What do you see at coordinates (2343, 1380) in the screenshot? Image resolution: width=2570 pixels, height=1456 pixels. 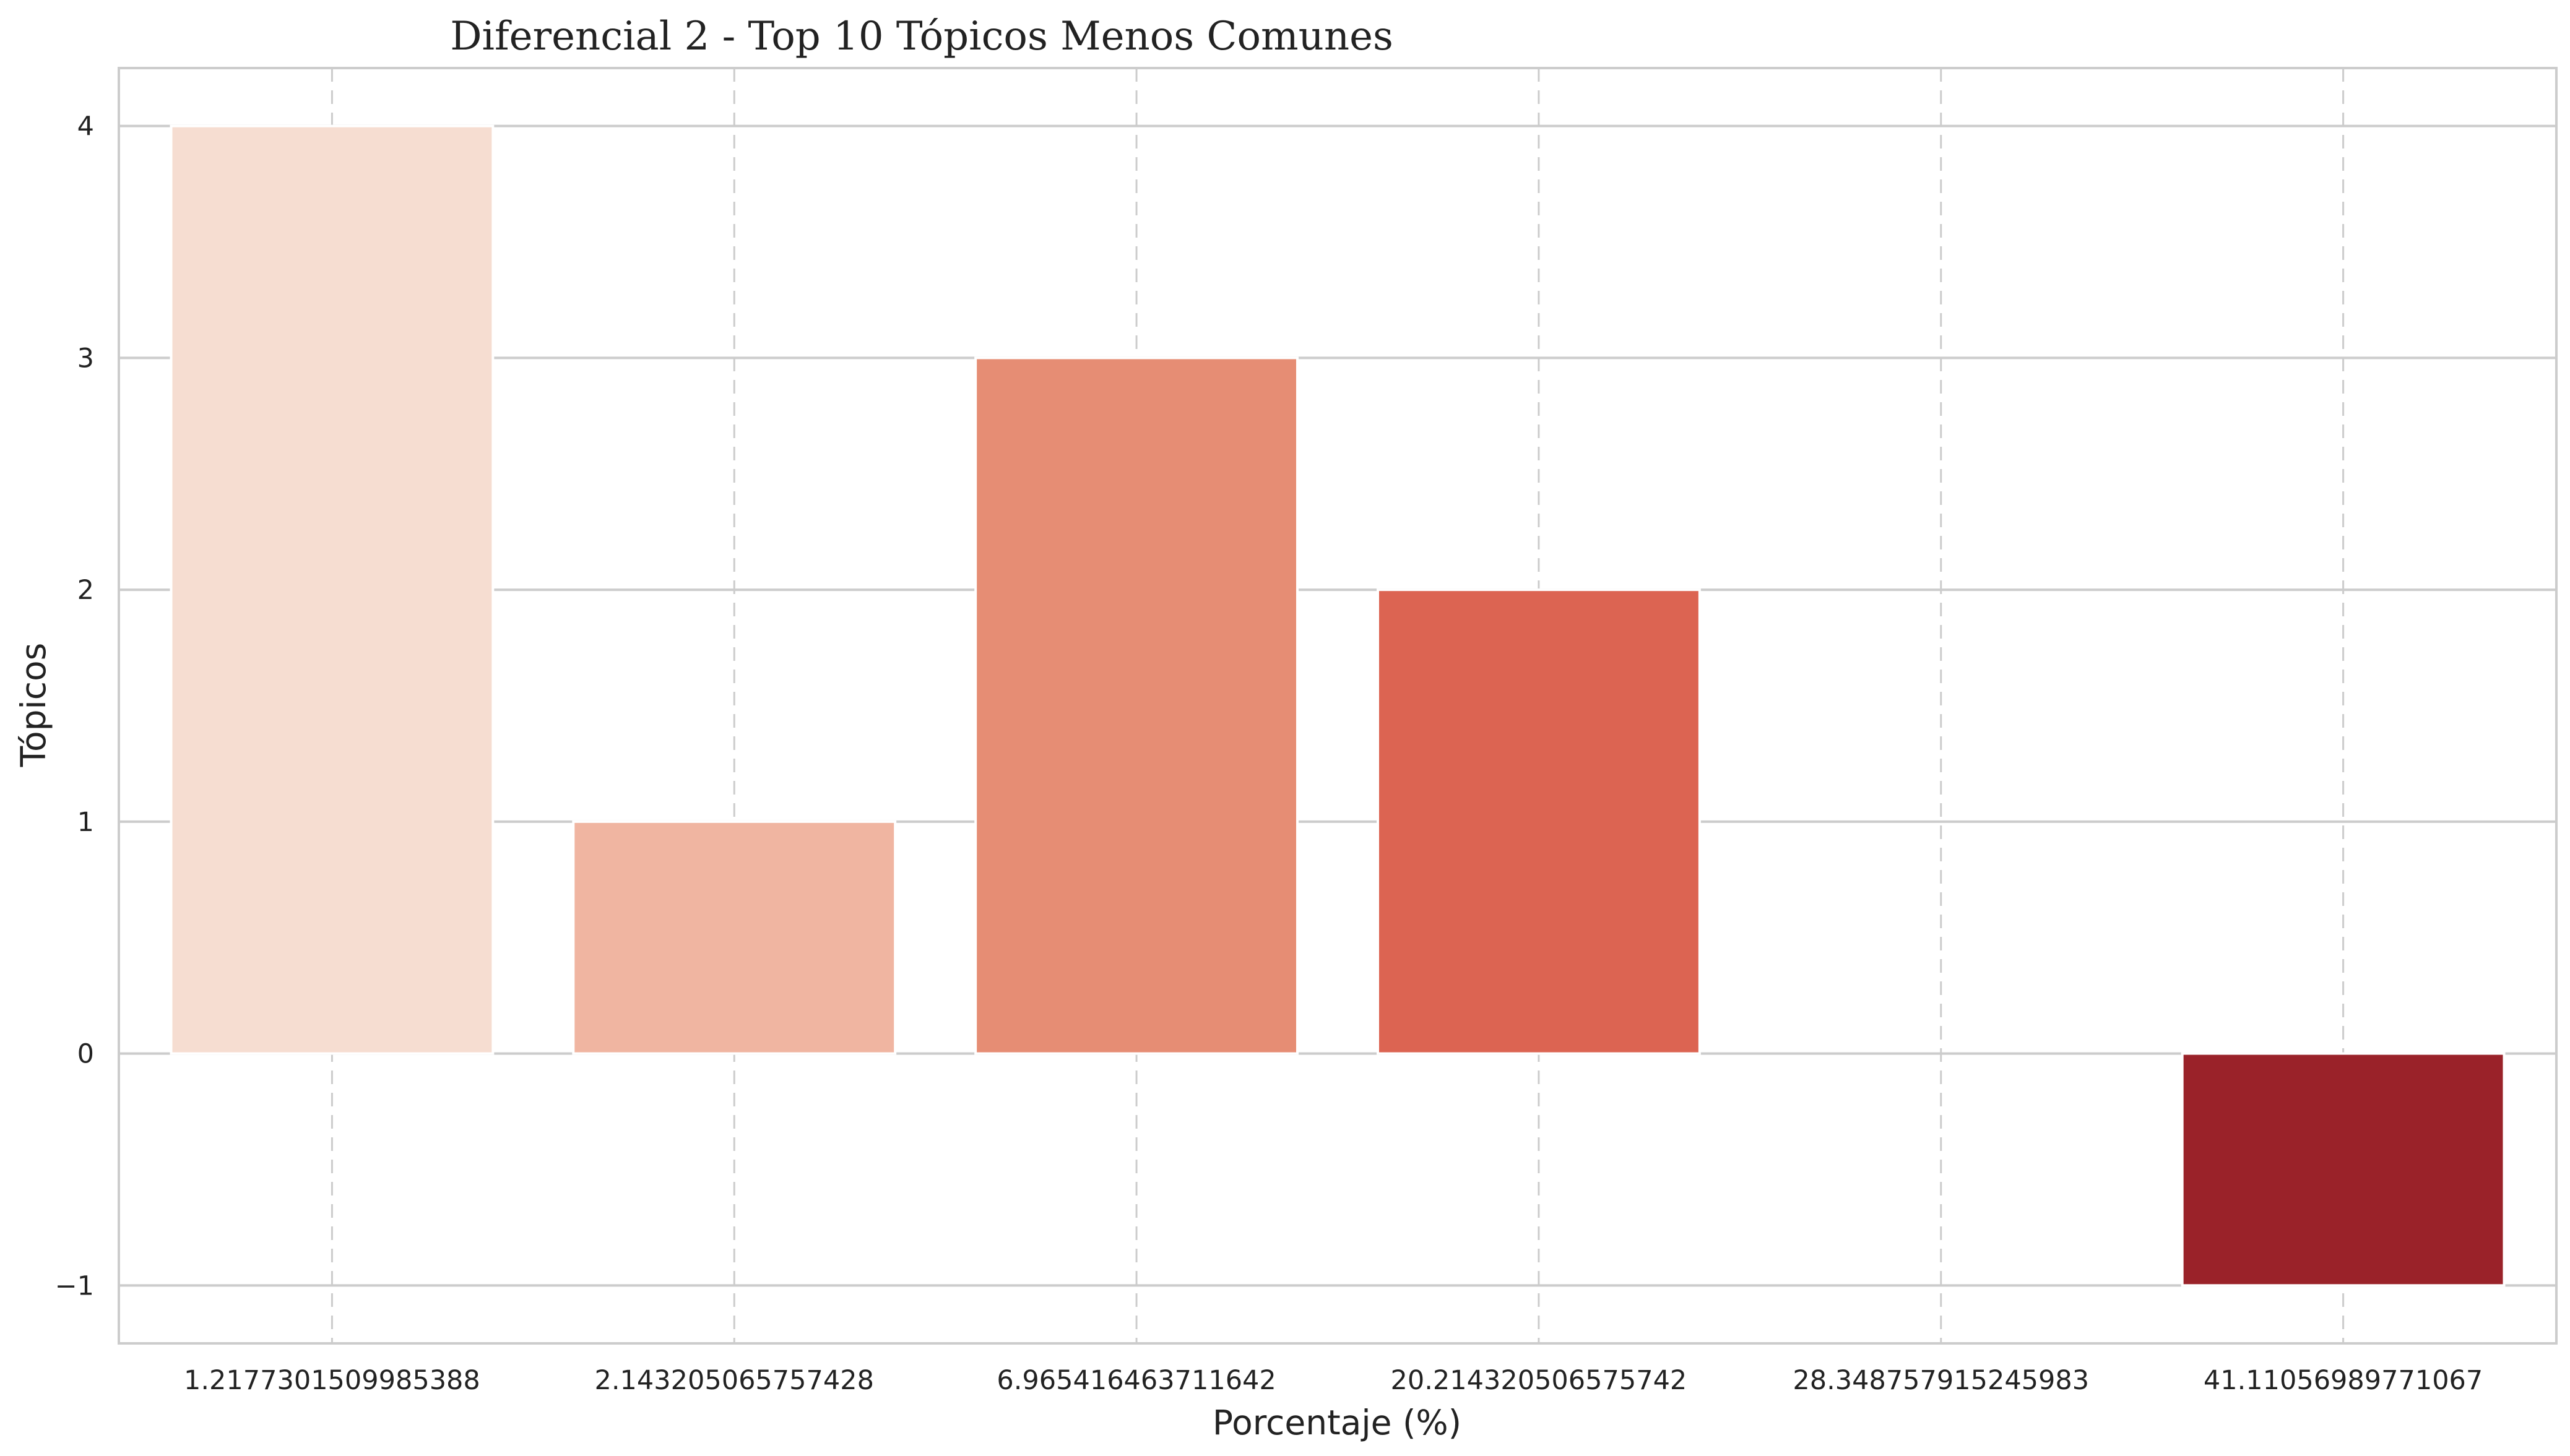 I see `x-tick-label: 41.11056989771067` at bounding box center [2343, 1380].